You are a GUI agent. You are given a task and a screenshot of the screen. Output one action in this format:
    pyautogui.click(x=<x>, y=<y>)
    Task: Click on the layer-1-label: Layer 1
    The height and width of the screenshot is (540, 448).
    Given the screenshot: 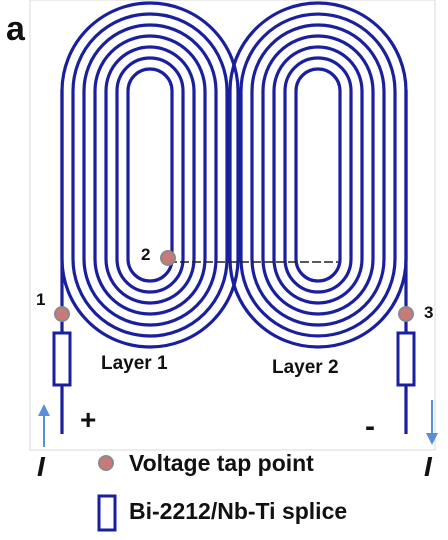 What is the action you would take?
    pyautogui.click(x=134, y=363)
    